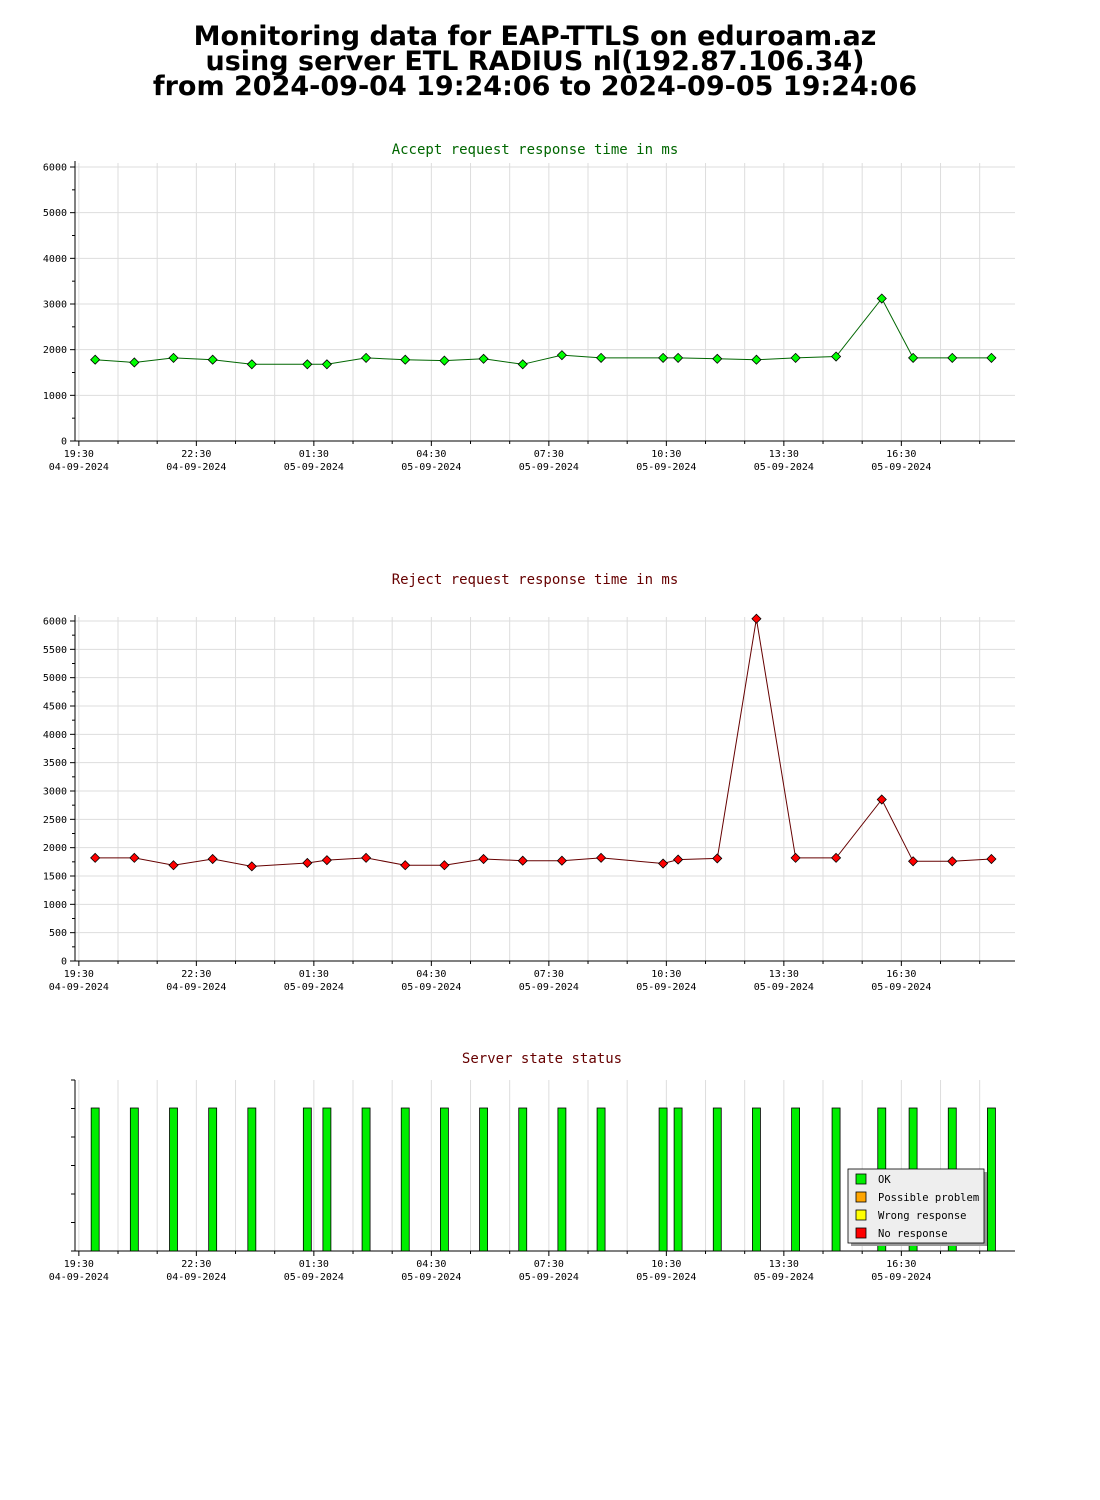 Image resolution: width=1100 pixels, height=1500 pixels. What do you see at coordinates (913, 1234) in the screenshot?
I see `legend-label: No response` at bounding box center [913, 1234].